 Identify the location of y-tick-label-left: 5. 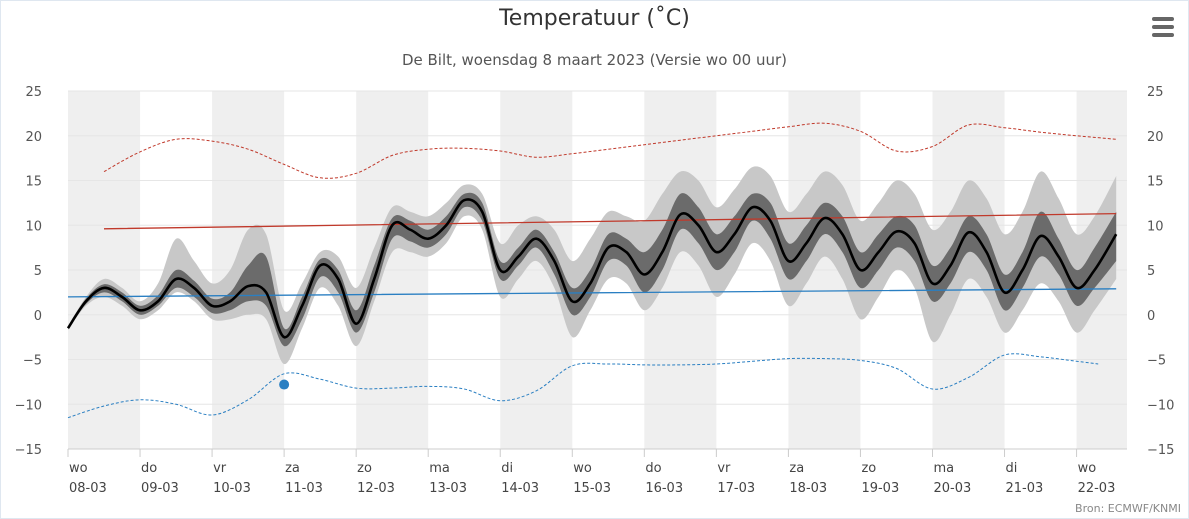
(38, 271).